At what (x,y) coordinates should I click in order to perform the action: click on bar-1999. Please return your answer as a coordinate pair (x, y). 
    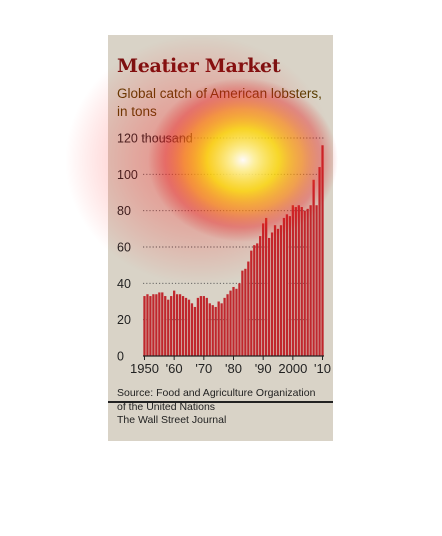
    Looking at the image, I should click on (290, 286).